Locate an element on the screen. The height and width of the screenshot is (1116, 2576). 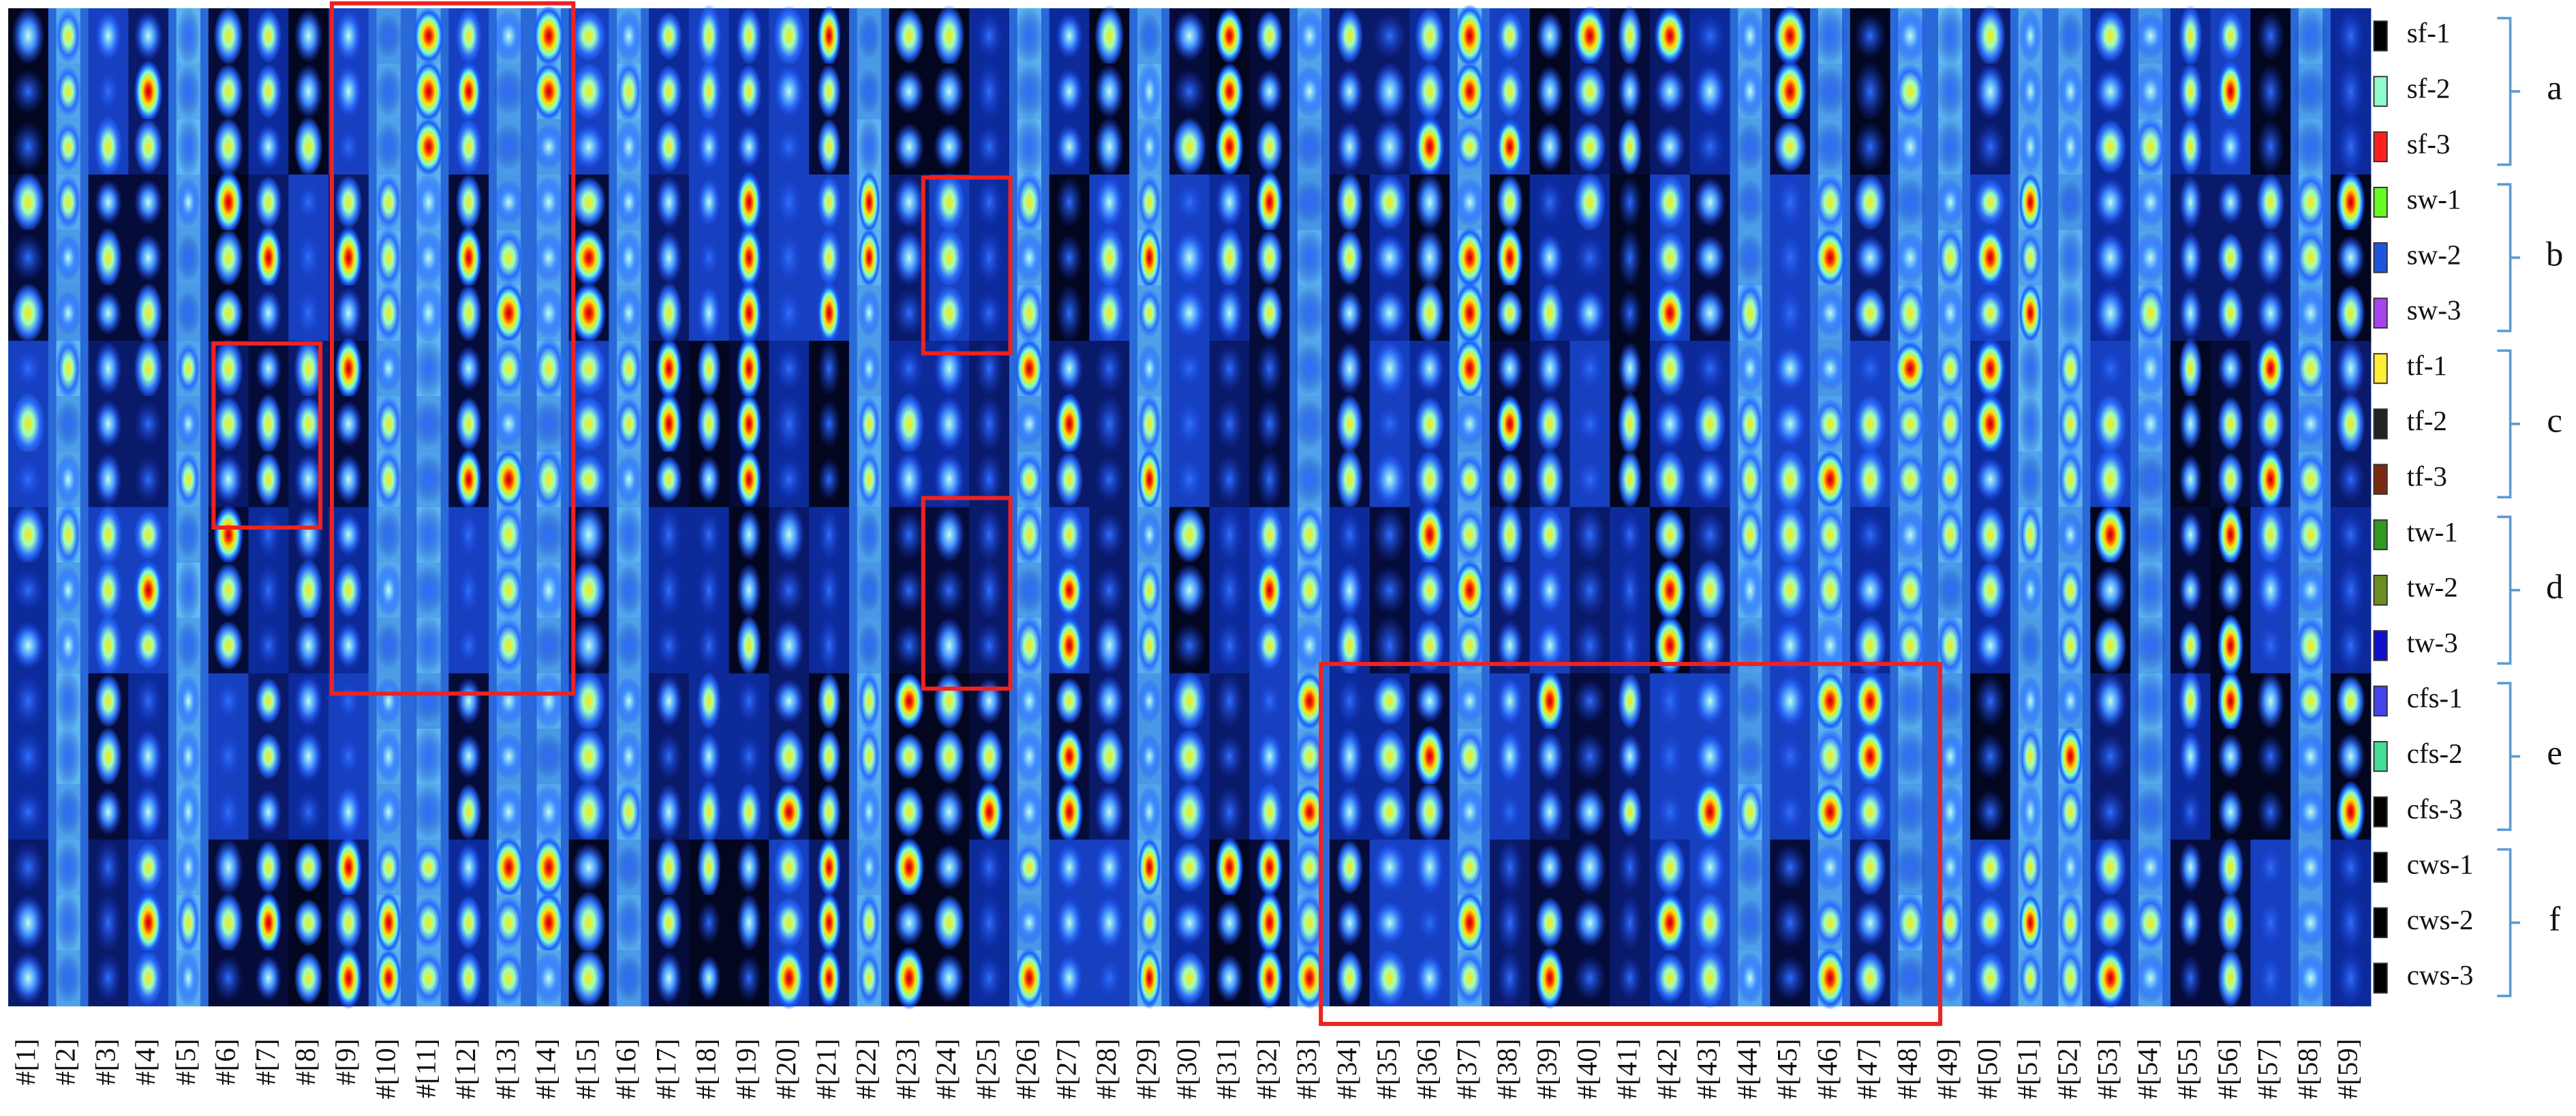
column-label: #[27] is located at coordinates (1066, 1069).